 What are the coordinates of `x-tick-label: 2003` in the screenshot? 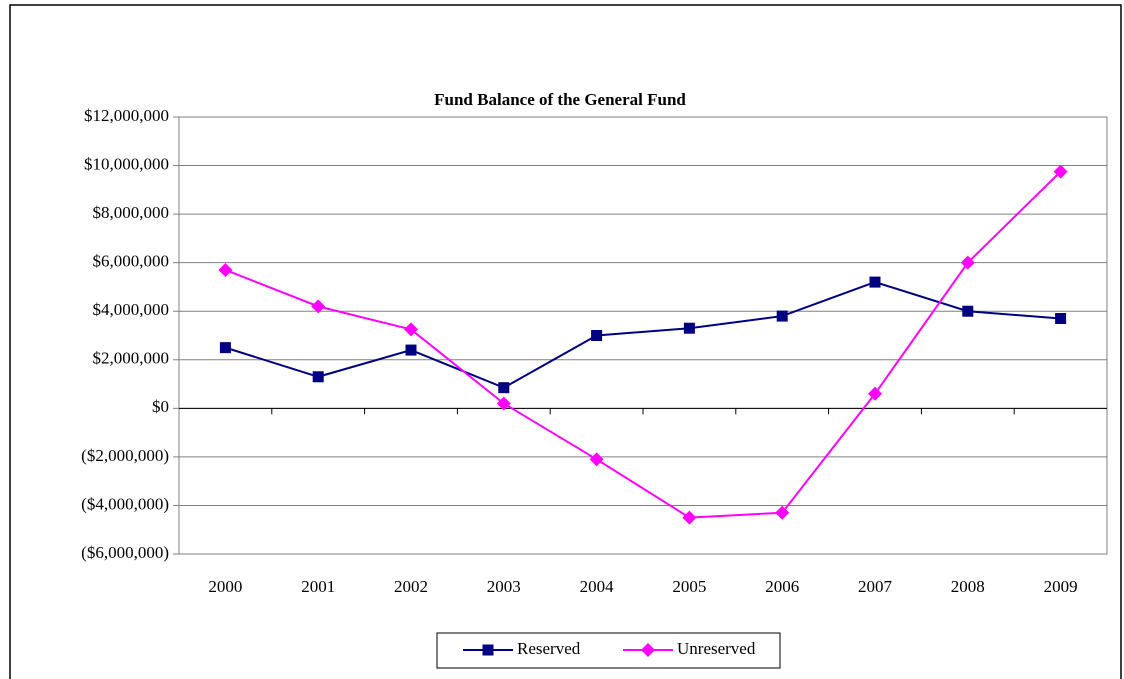 It's located at (504, 586).